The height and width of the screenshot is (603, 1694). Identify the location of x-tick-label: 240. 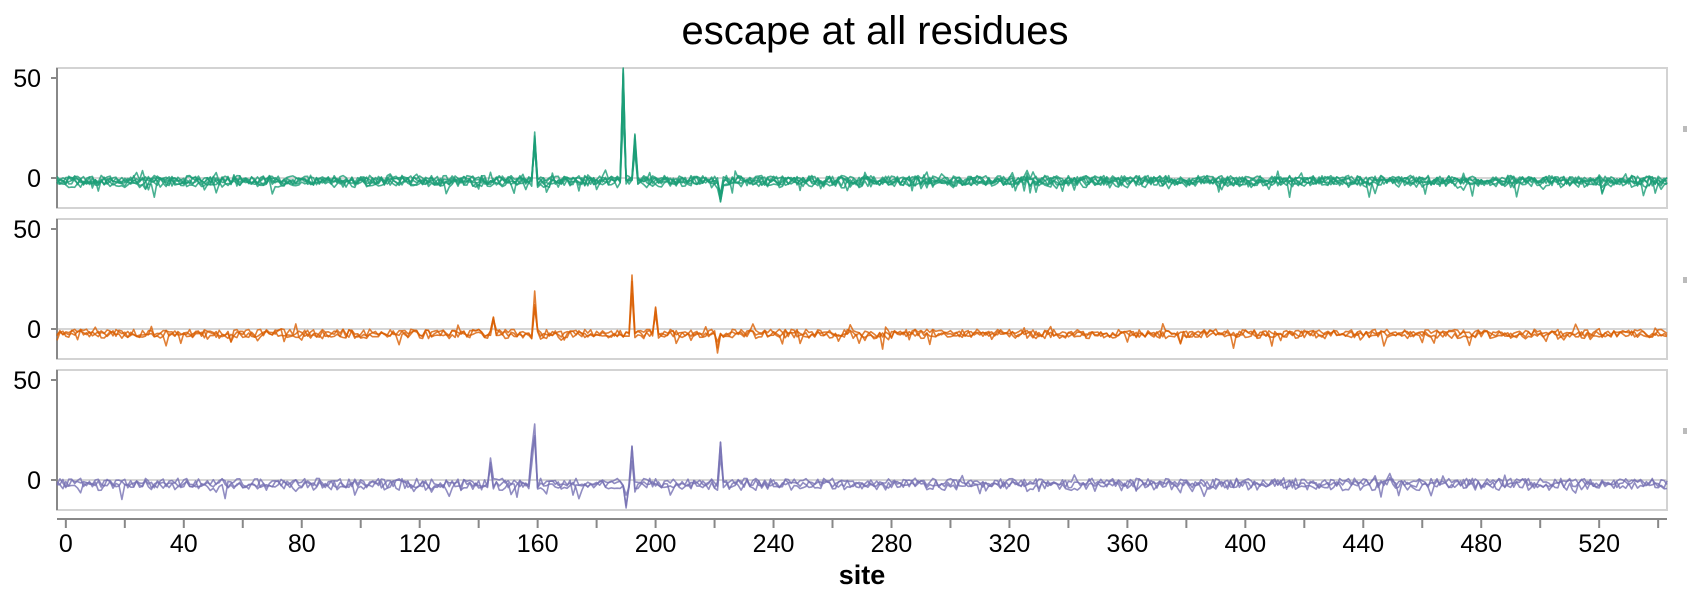
(774, 544).